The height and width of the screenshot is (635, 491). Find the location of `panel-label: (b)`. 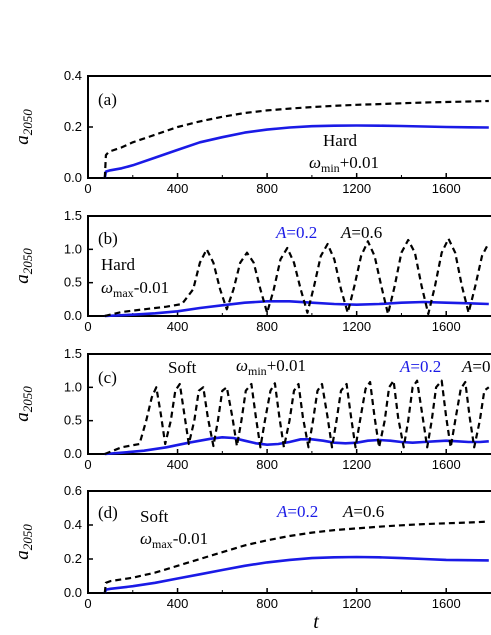

panel-label: (b) is located at coordinates (108, 238).